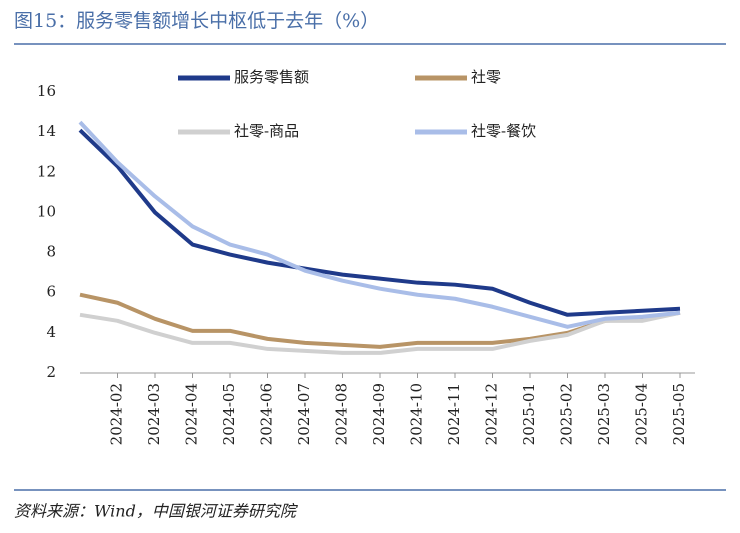 The width and height of the screenshot is (740, 533). Describe the element at coordinates (154, 414) in the screenshot. I see `x-tick-label: 2024-03` at that location.